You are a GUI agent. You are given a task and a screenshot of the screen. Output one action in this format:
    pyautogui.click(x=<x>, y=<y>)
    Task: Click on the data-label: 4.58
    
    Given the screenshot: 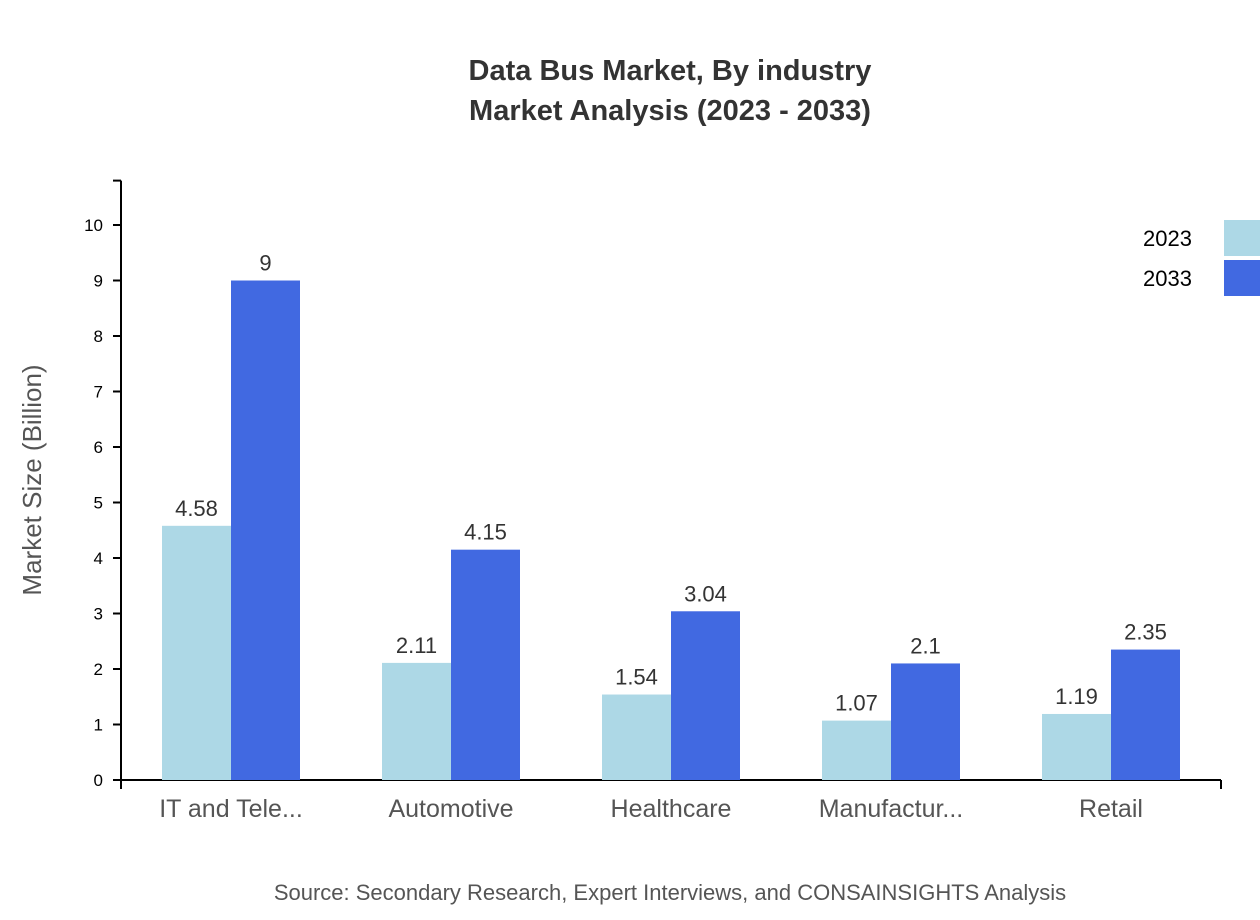 What is the action you would take?
    pyautogui.click(x=196, y=508)
    